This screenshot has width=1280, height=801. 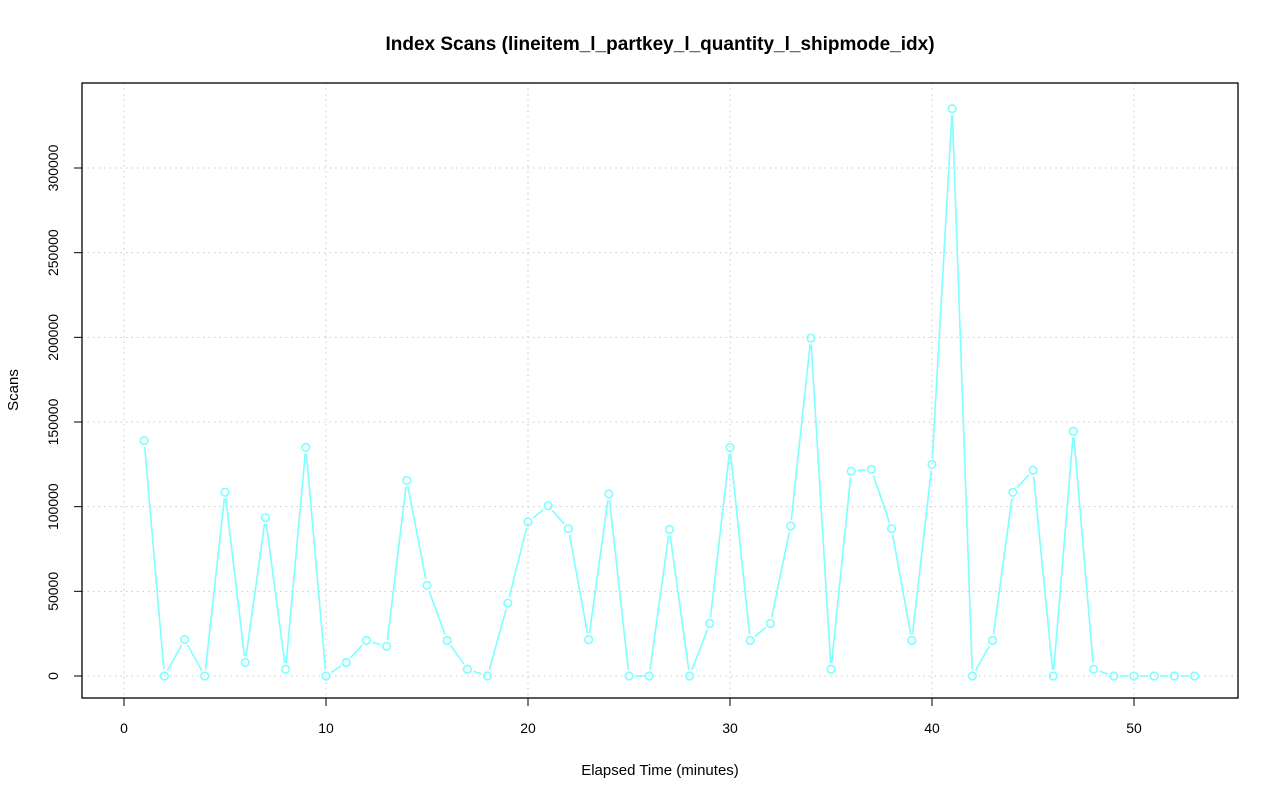 What do you see at coordinates (124, 728) in the screenshot?
I see `x-tick-label: 0` at bounding box center [124, 728].